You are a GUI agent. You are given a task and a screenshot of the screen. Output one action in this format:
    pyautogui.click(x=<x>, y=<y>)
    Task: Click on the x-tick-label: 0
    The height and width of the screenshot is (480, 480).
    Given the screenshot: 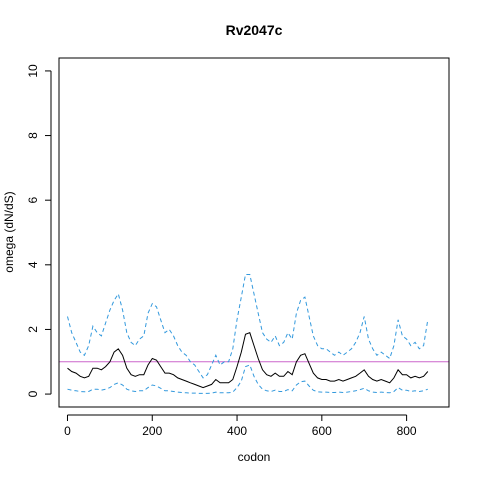 What is the action you would take?
    pyautogui.click(x=67, y=431)
    